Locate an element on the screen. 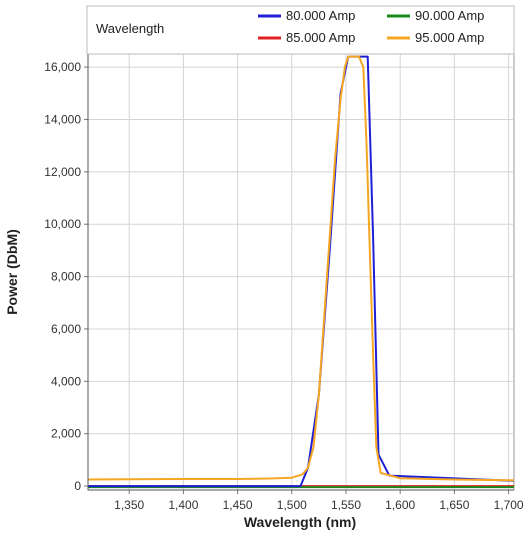 The height and width of the screenshot is (538, 530). legend-label-80-000-amp: 80.000 Amp is located at coordinates (320, 15).